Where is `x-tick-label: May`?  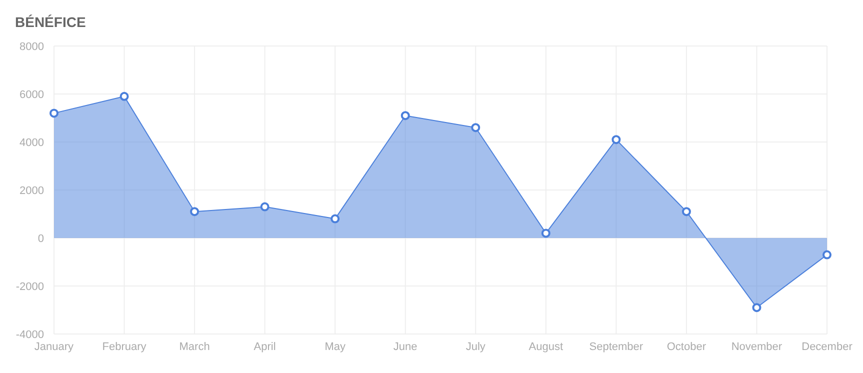 x-tick-label: May is located at coordinates (335, 347).